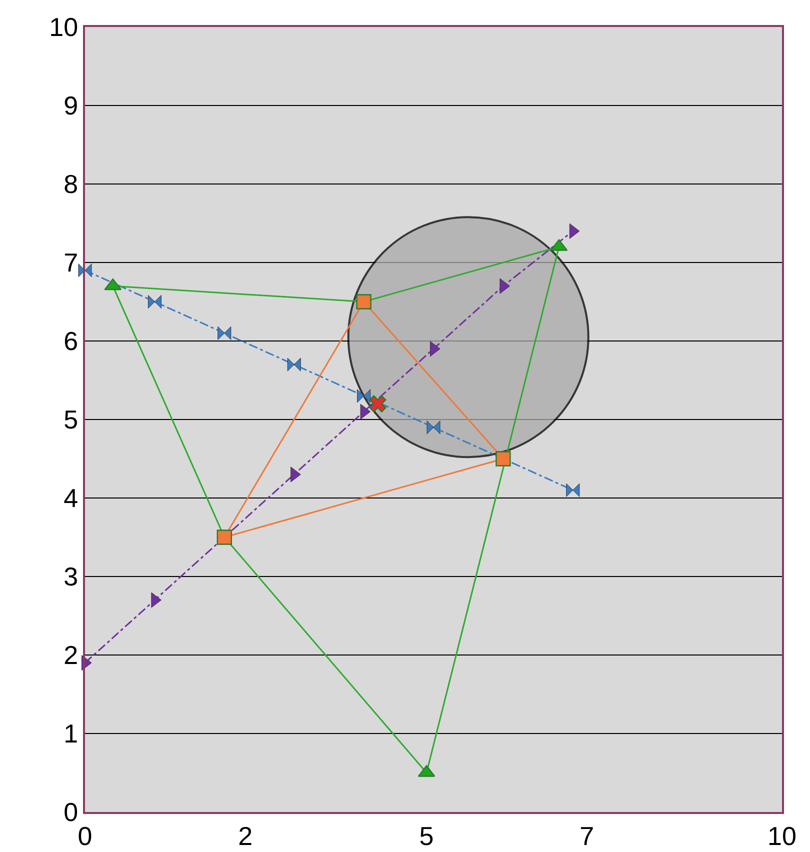 The width and height of the screenshot is (810, 852). What do you see at coordinates (71, 341) in the screenshot?
I see `y-tick-label: 6` at bounding box center [71, 341].